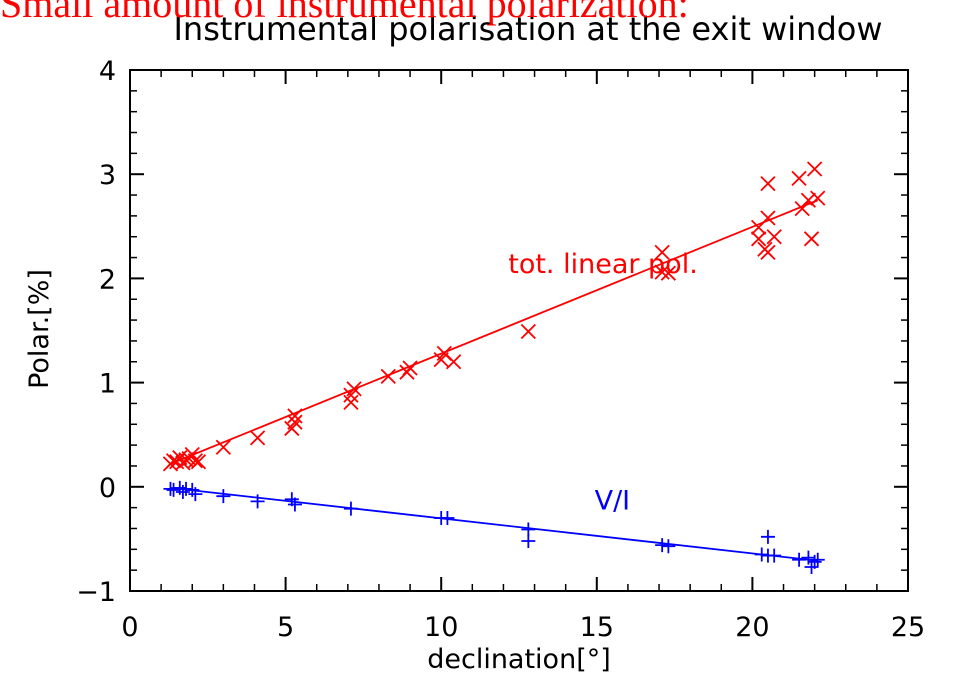 Image resolution: width=977 pixels, height=681 pixels. What do you see at coordinates (107, 488) in the screenshot?
I see `y-tick-label: 0` at bounding box center [107, 488].